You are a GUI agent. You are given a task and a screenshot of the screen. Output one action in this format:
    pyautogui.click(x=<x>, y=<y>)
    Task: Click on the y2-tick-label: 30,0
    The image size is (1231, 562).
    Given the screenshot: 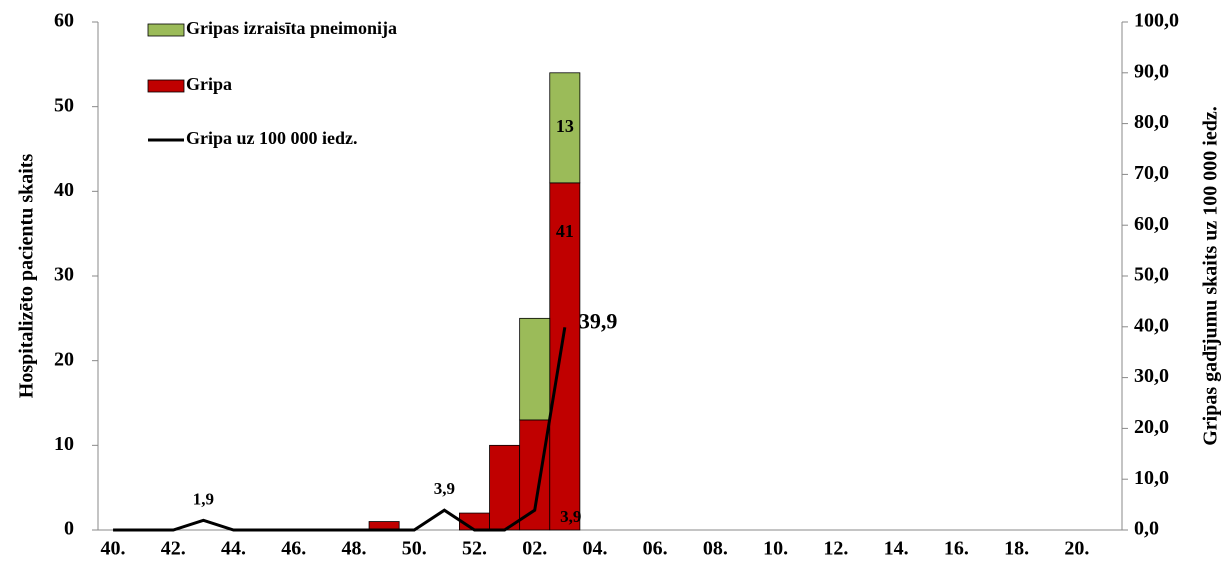 What is the action you would take?
    pyautogui.click(x=1151, y=376)
    